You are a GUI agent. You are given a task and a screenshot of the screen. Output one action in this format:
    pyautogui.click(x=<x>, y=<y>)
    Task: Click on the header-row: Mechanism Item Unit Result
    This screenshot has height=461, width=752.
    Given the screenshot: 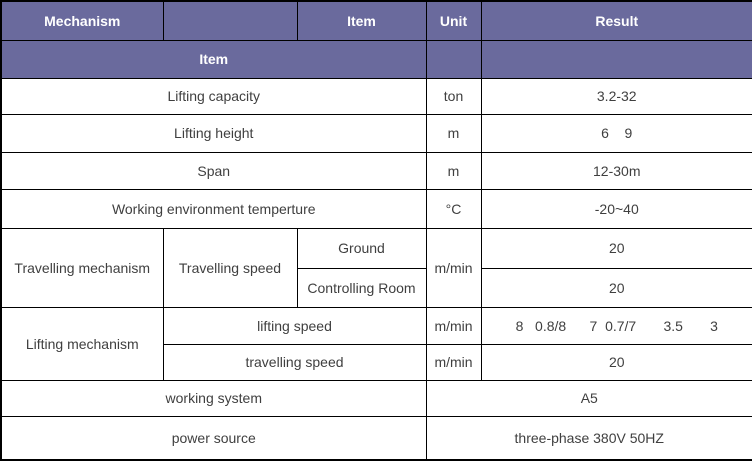 What is the action you would take?
    pyautogui.click(x=376, y=20)
    